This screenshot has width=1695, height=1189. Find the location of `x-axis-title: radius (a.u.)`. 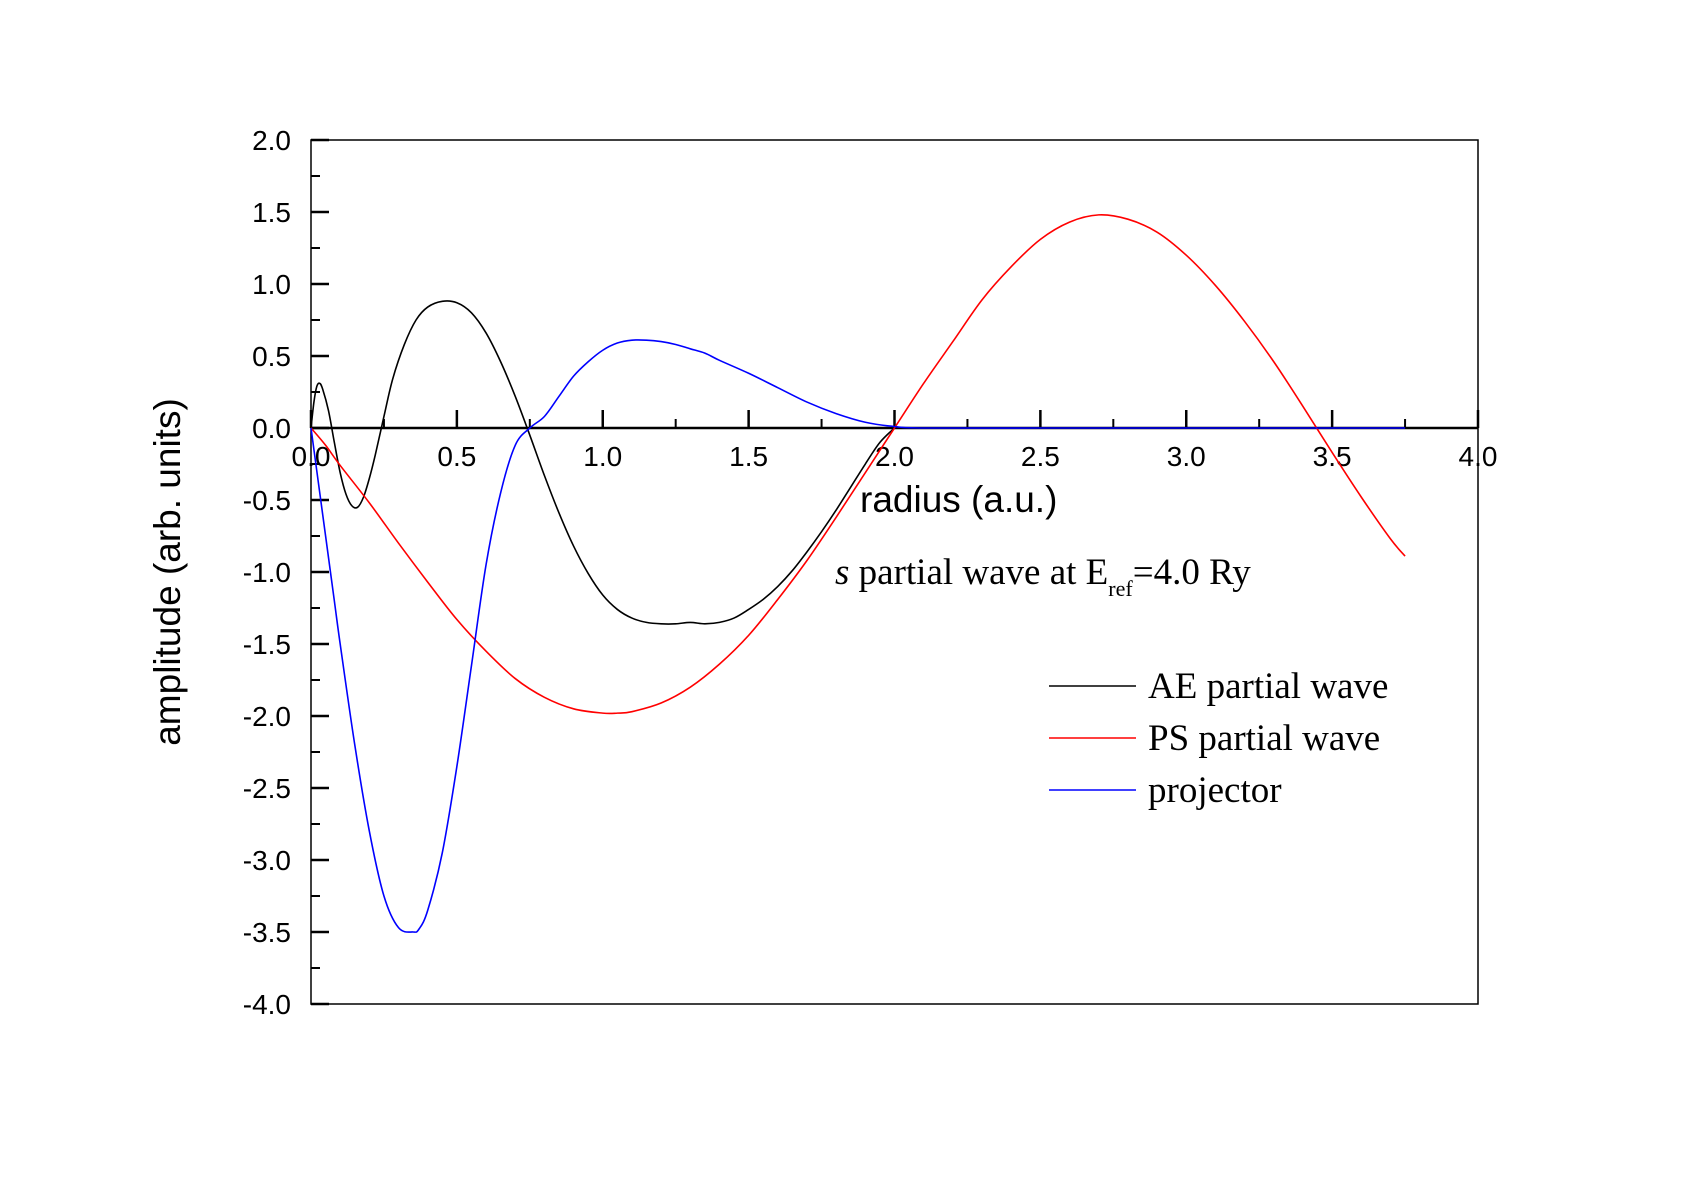

x-axis-title: radius (a.u.) is located at coordinates (958, 499).